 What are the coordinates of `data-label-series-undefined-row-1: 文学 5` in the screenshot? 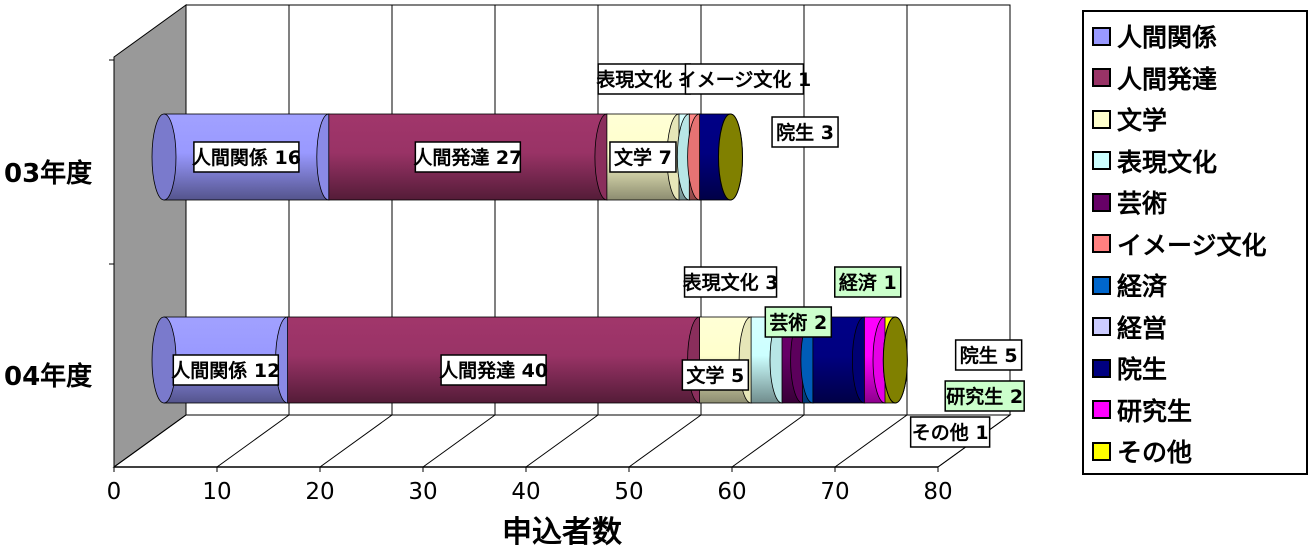 It's located at (715, 375).